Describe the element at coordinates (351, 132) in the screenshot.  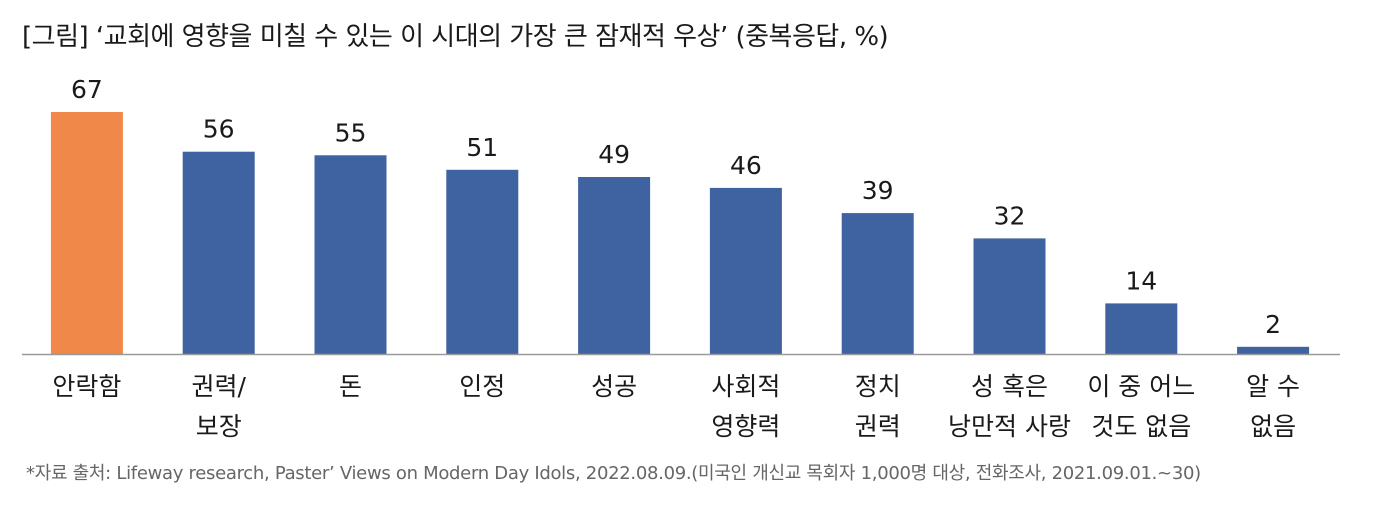
I see `data-label: 55` at that location.